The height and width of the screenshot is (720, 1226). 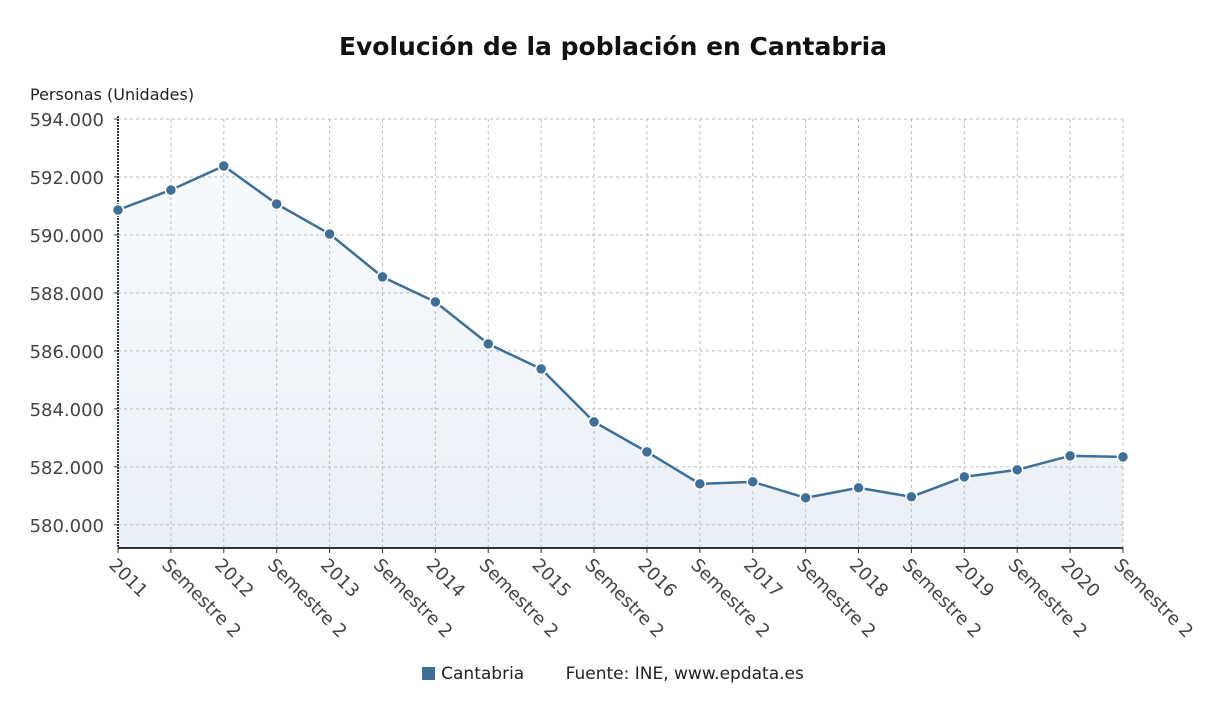 I want to click on x-tick-label: 2015, so click(x=551, y=578).